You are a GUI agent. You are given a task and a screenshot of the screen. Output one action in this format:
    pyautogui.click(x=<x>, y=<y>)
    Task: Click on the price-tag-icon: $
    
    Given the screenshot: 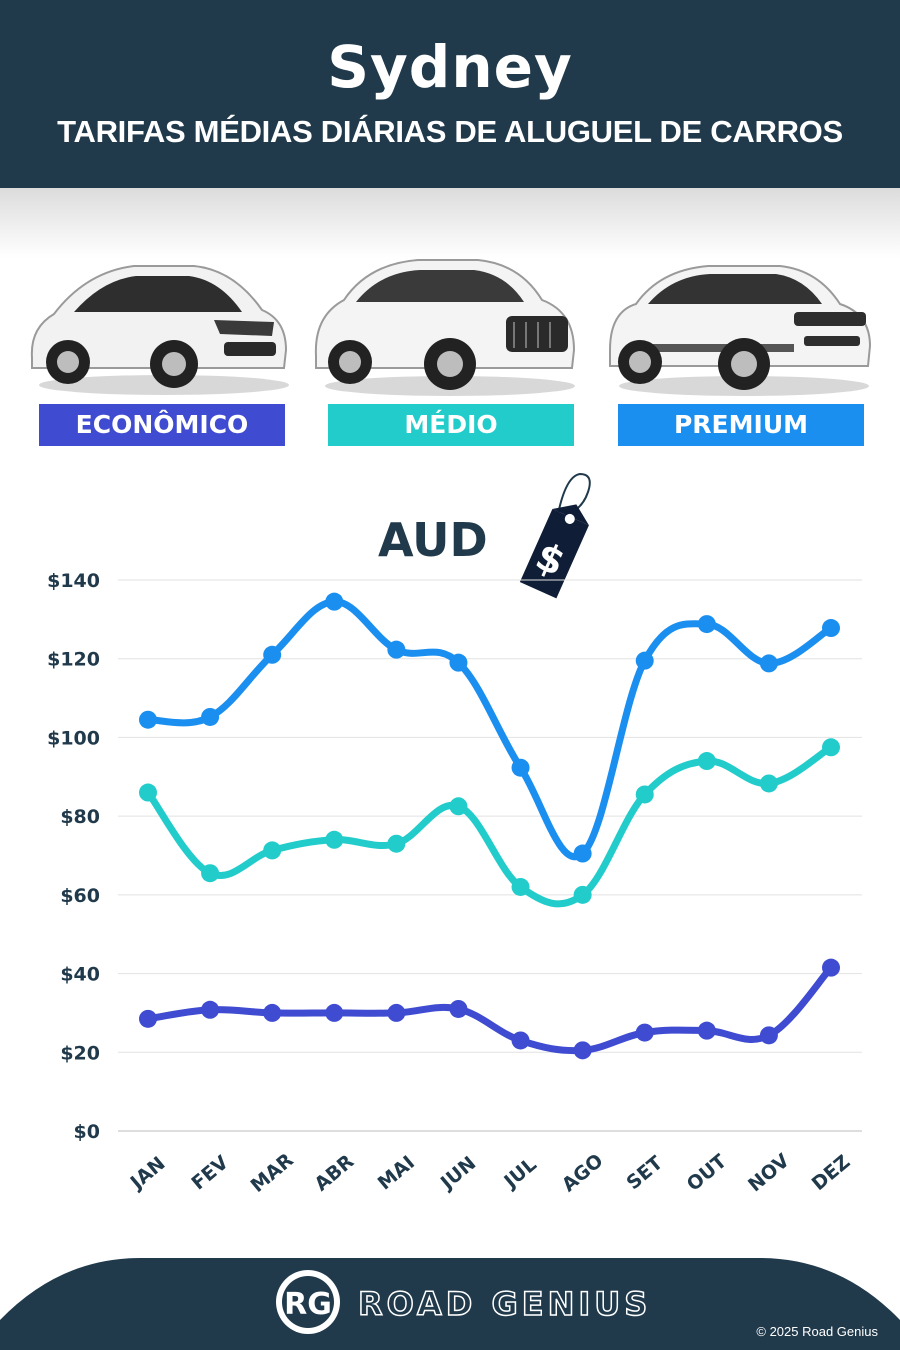 What is the action you would take?
    pyautogui.click(x=555, y=535)
    